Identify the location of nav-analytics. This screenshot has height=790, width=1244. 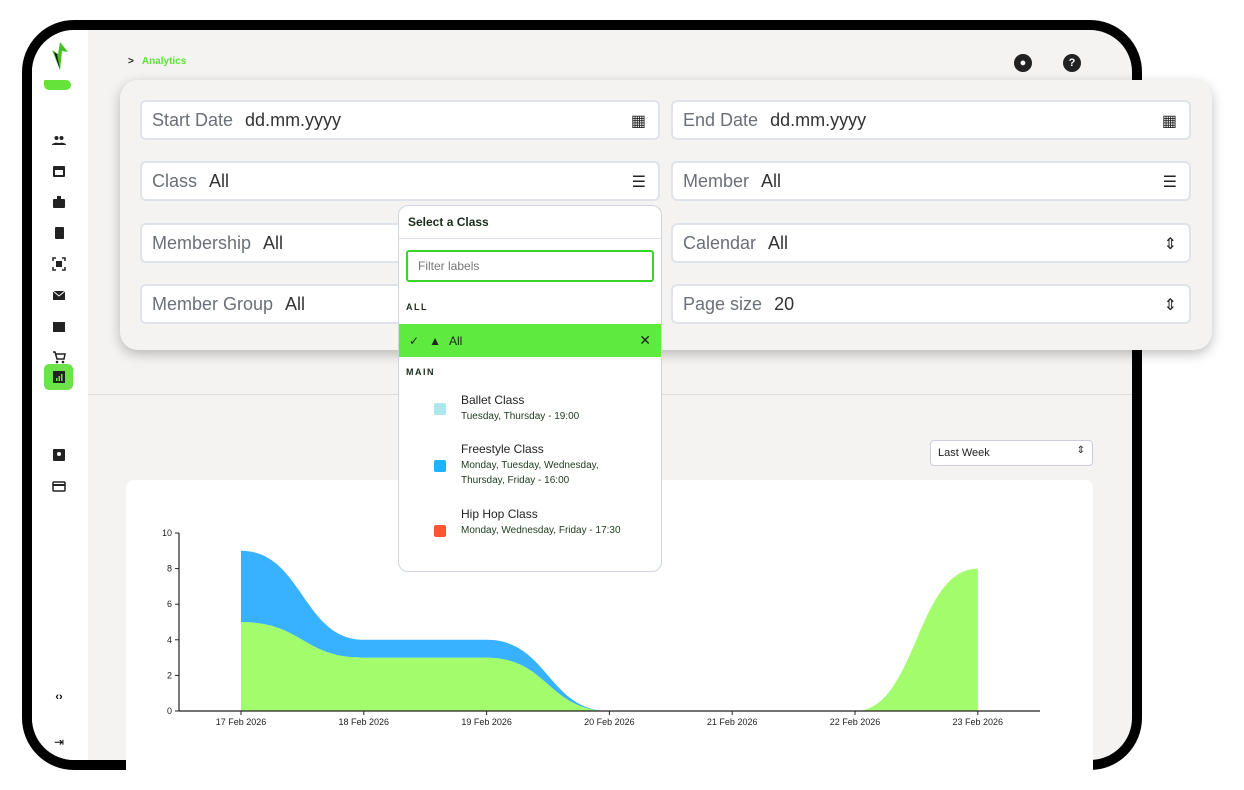
(58, 377).